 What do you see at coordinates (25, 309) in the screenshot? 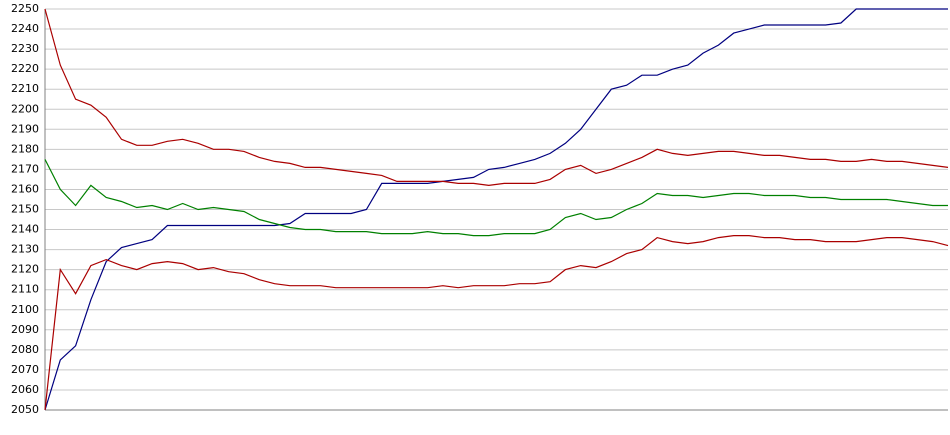
I see `y-tick-label: 2100` at bounding box center [25, 309].